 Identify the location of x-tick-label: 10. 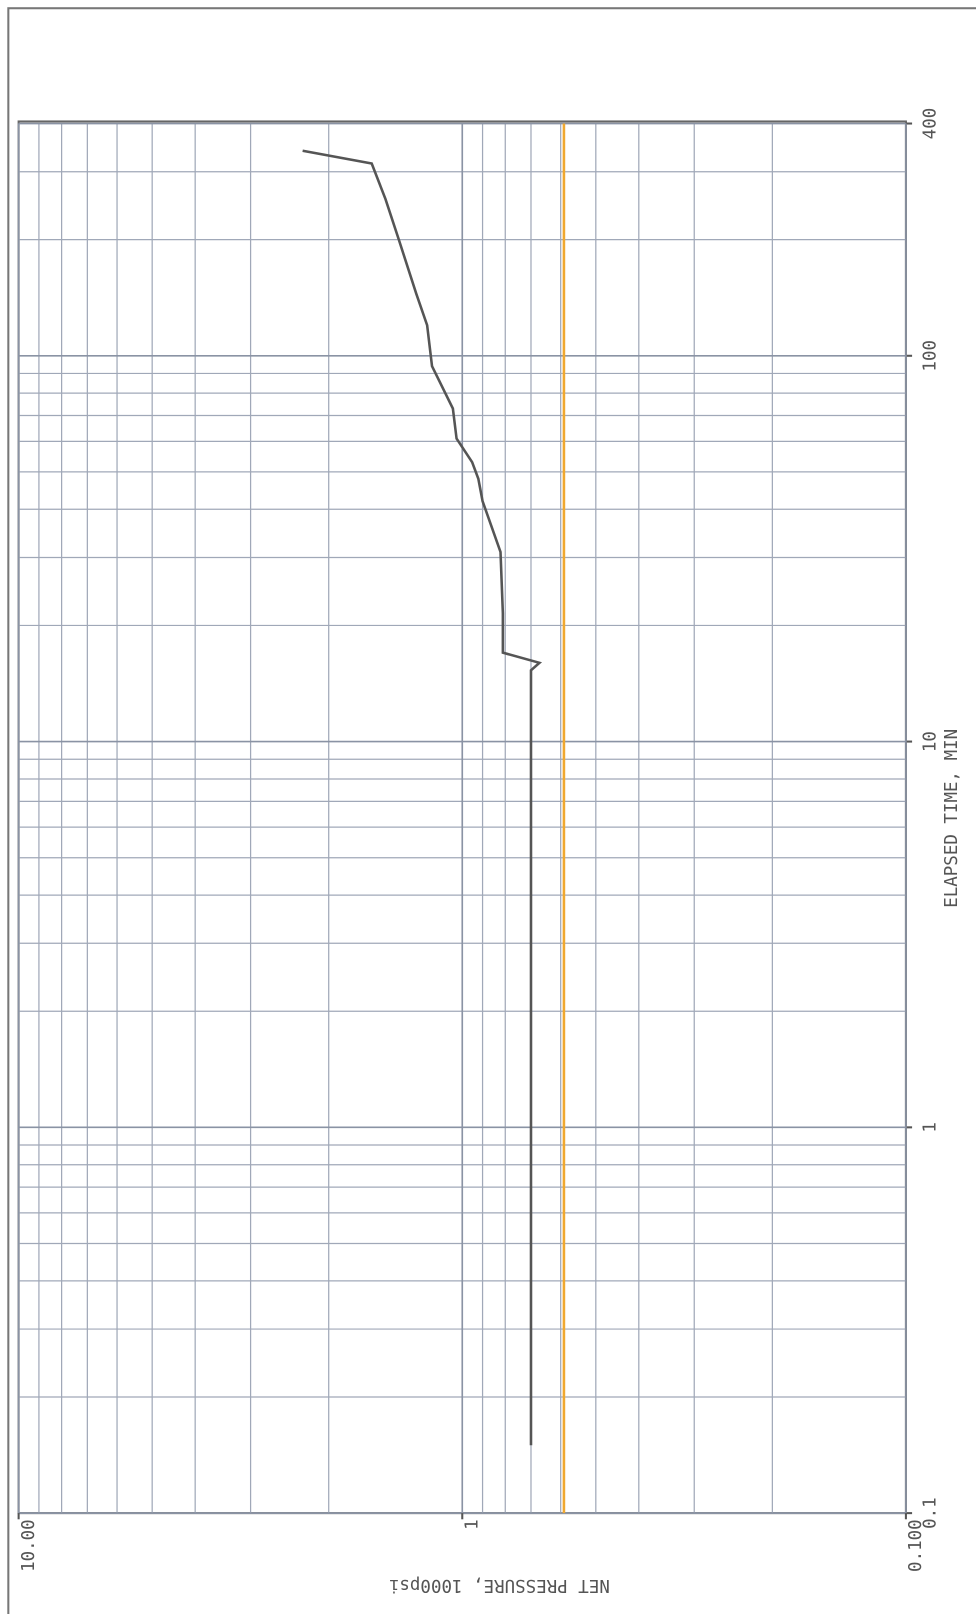
(931, 741).